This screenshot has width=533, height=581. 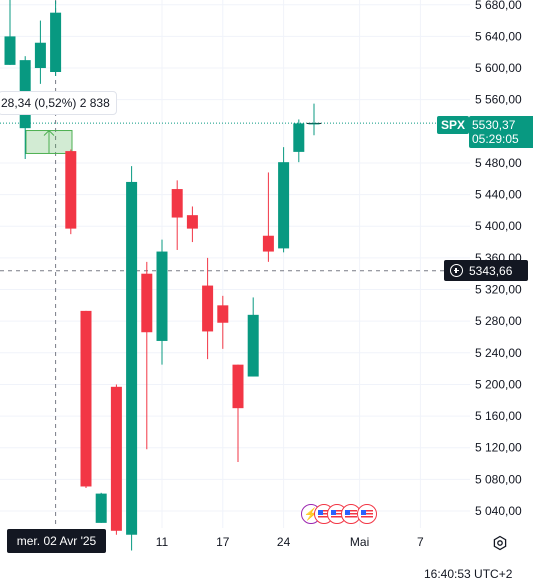 I want to click on y-axis-tick-label: 5 240,00, so click(x=498, y=353).